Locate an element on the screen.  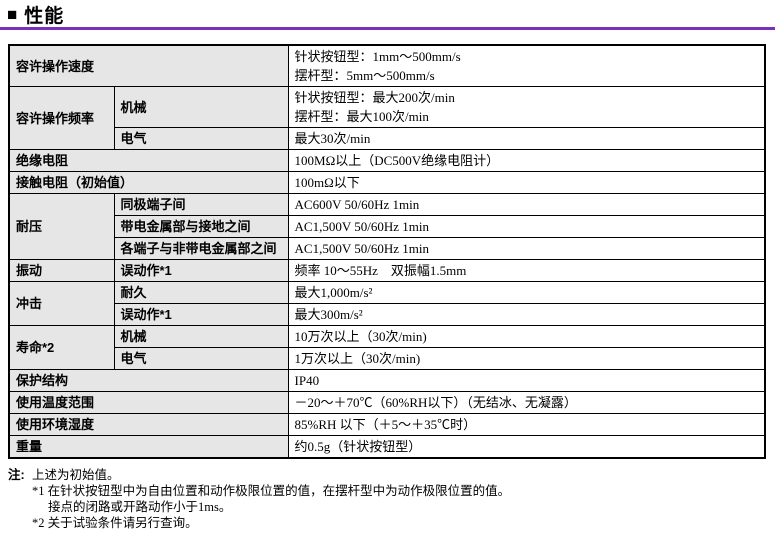
spec-label-cell: 重量 is located at coordinates (148, 447).